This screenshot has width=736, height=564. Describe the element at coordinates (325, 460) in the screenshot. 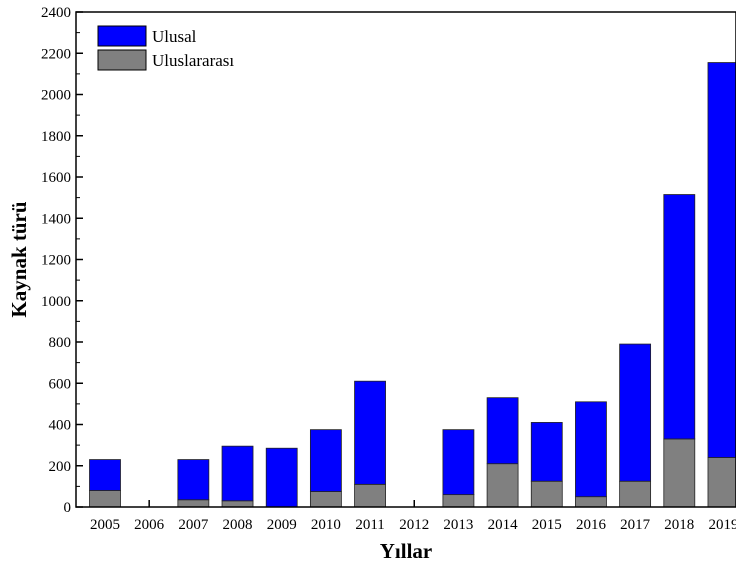

I see `bar-ulusal-2010` at that location.